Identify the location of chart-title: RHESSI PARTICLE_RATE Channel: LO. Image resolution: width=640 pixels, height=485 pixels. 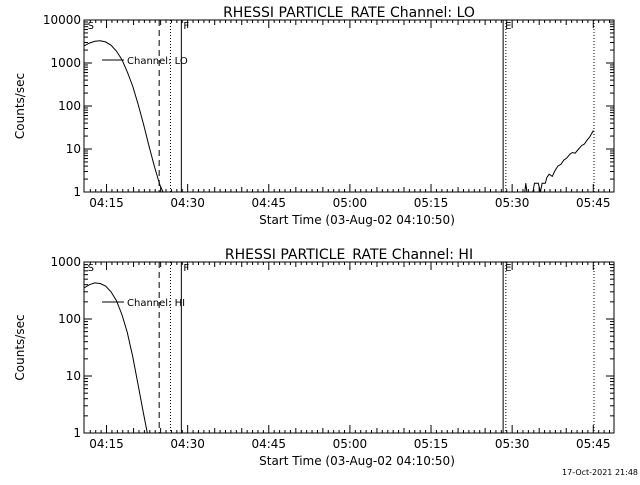
(349, 13).